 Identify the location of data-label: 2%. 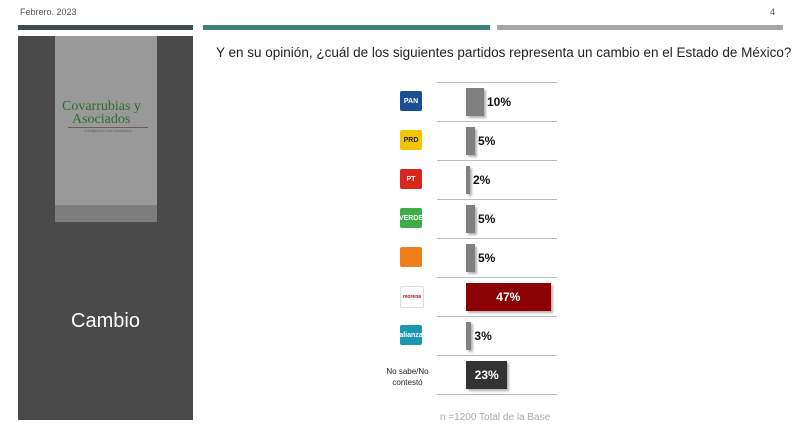
(482, 180).